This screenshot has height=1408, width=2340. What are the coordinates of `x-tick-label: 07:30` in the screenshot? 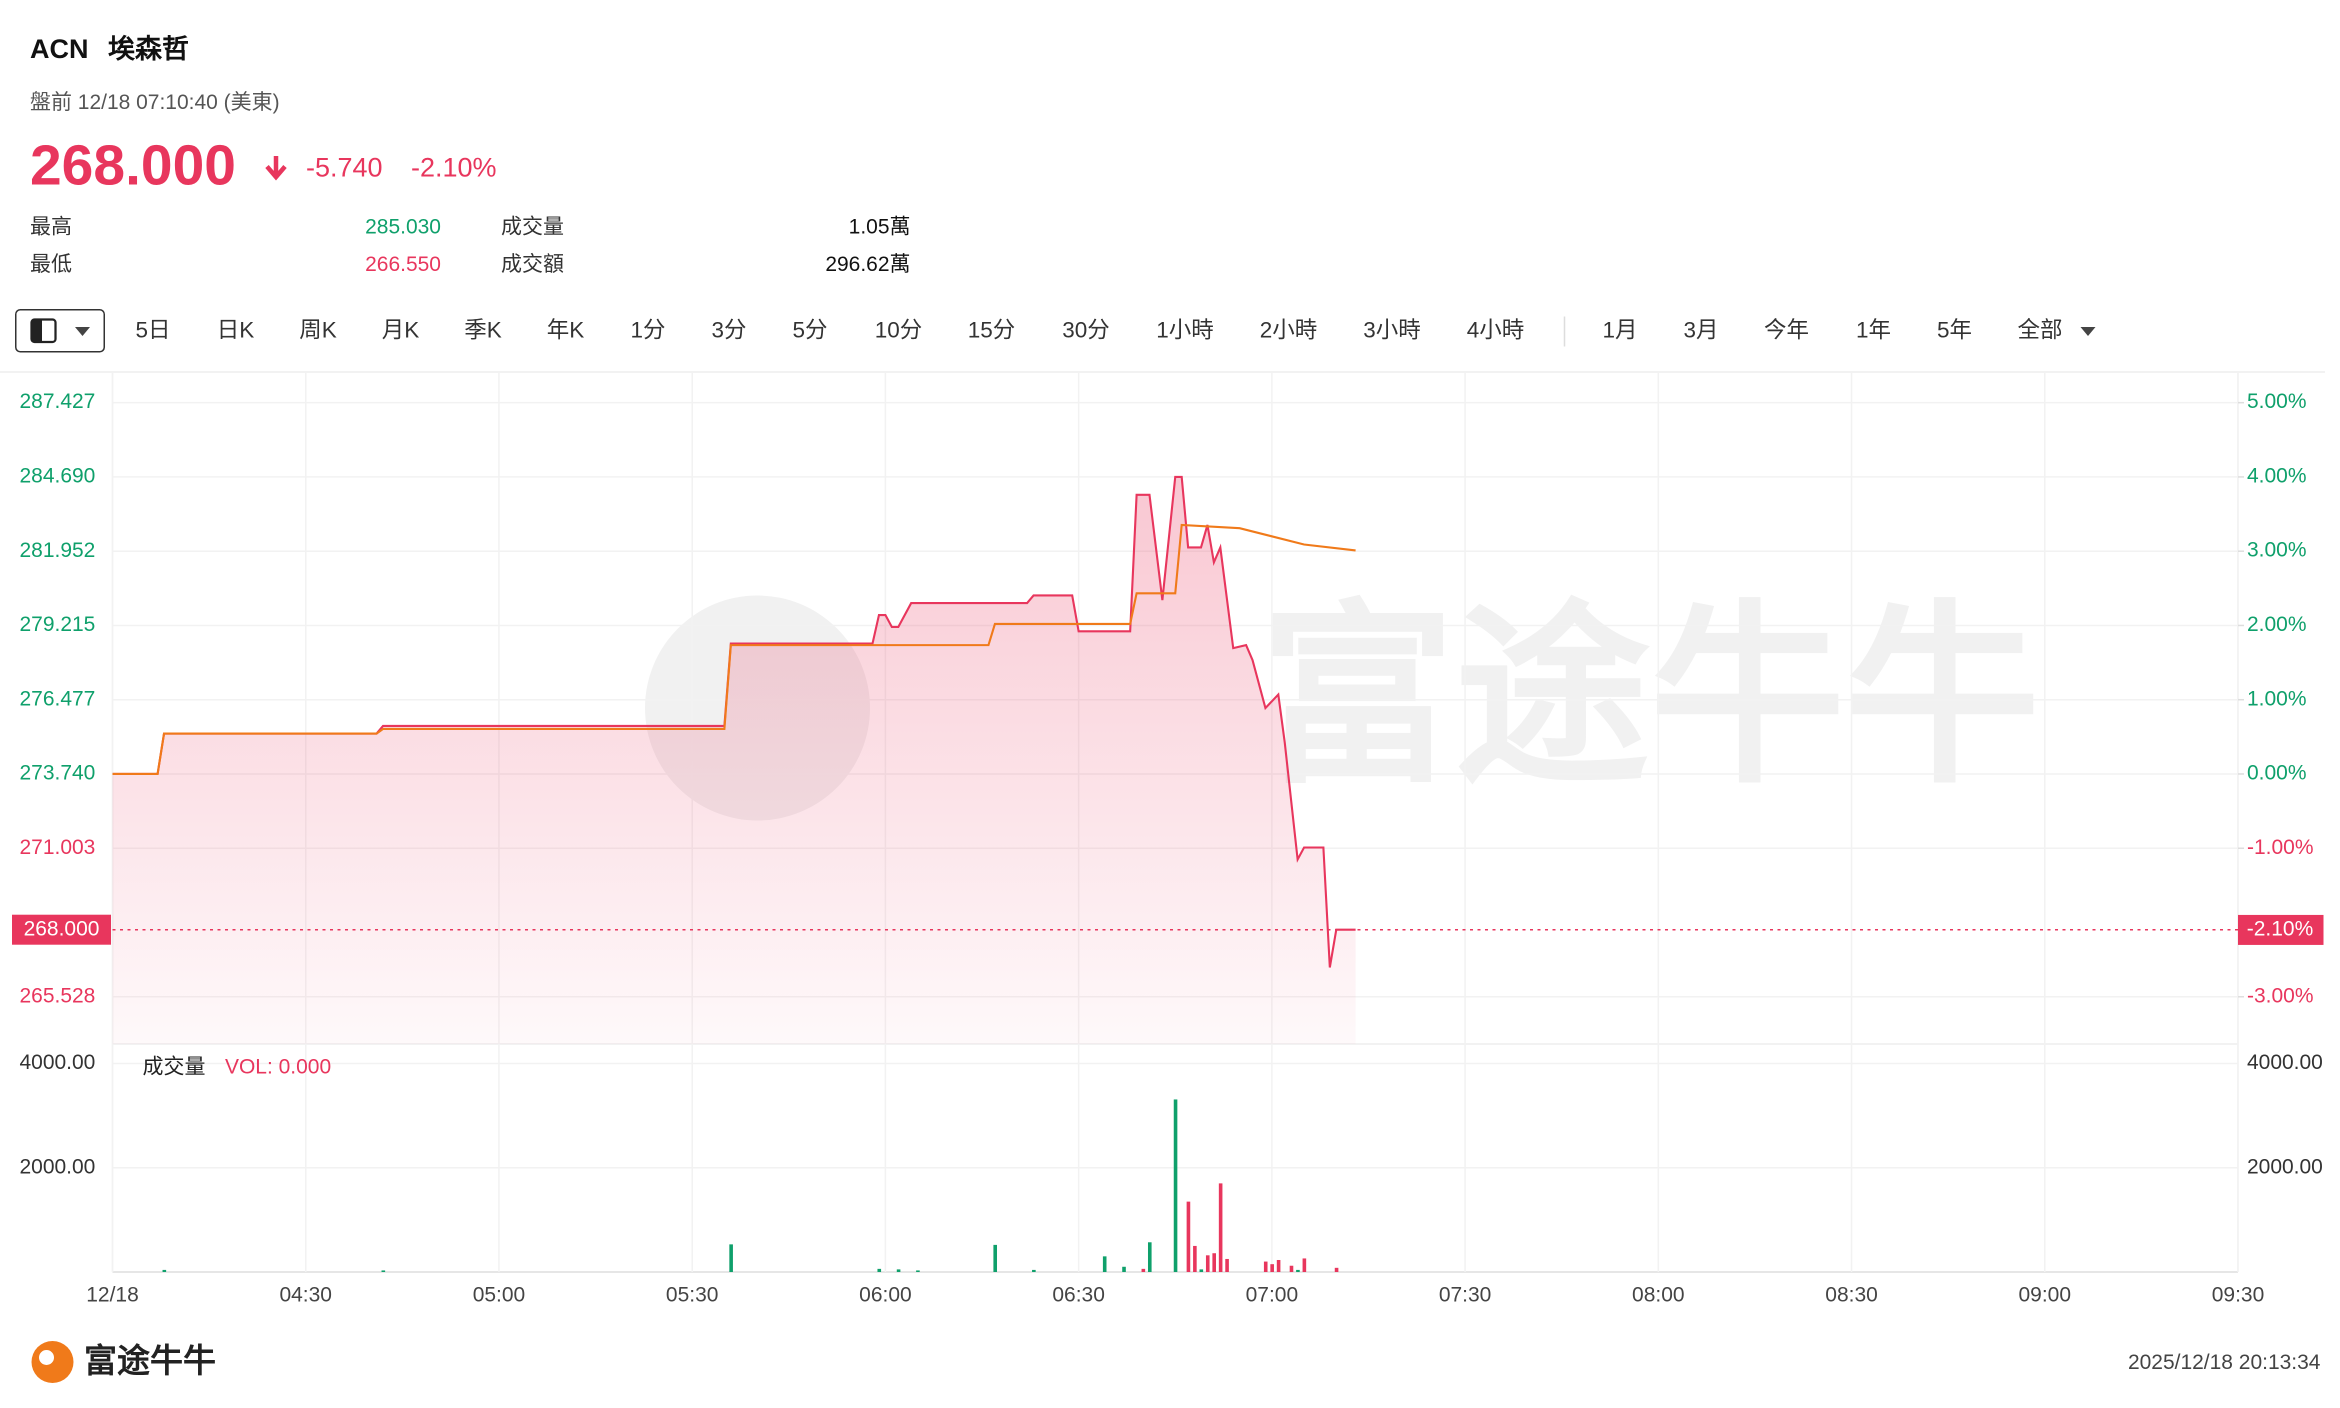 It's located at (1465, 1295).